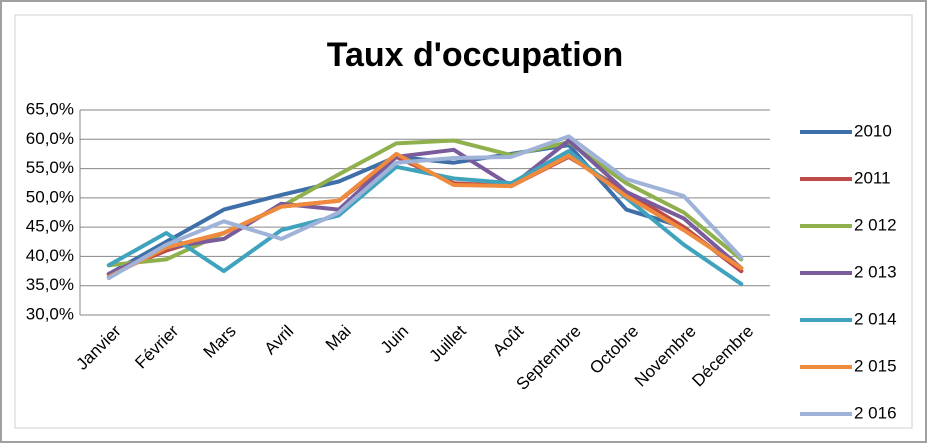 This screenshot has width=927, height=443. Describe the element at coordinates (875, 224) in the screenshot. I see `legend-label: 2 012` at that location.